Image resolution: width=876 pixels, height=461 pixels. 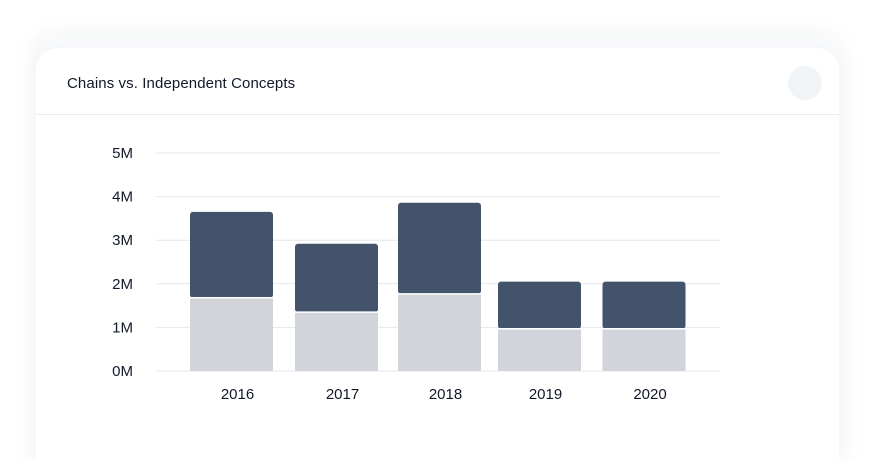 I want to click on y-tick-label: 3M, so click(x=122, y=240).